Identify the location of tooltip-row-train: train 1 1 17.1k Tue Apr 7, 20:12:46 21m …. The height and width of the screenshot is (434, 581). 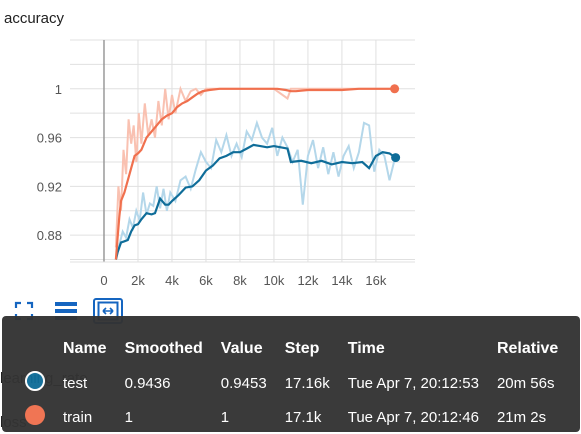
(291, 417).